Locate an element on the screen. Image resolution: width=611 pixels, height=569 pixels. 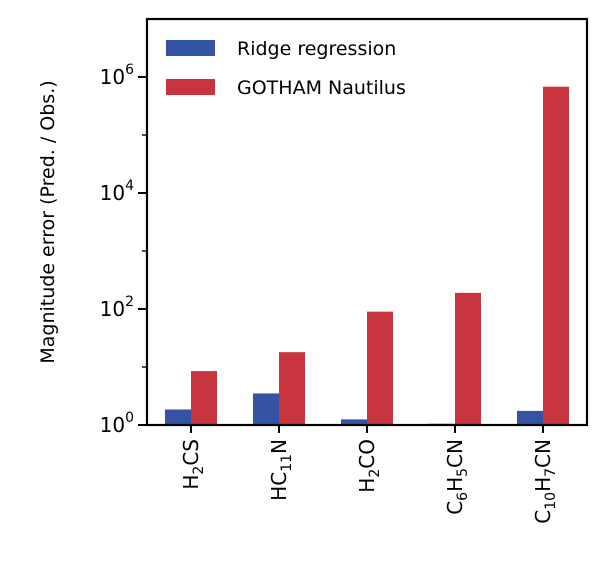
y-tick-label: 10⁴ is located at coordinates (117, 191).